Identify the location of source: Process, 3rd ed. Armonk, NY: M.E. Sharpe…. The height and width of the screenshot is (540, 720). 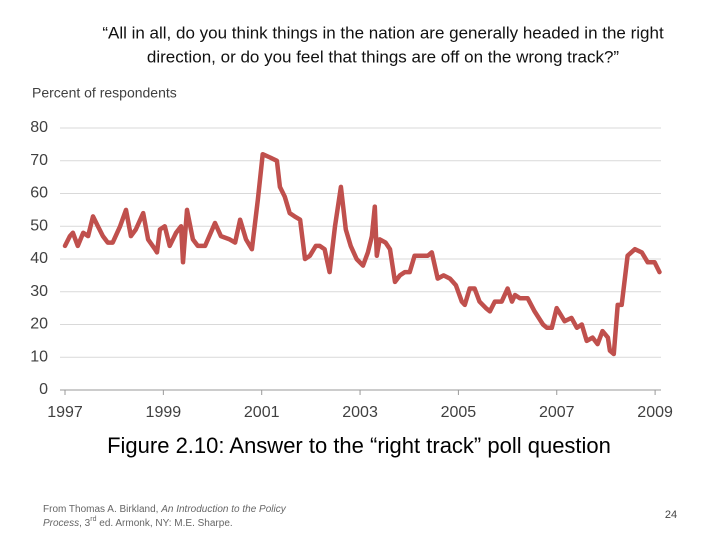
(138, 522).